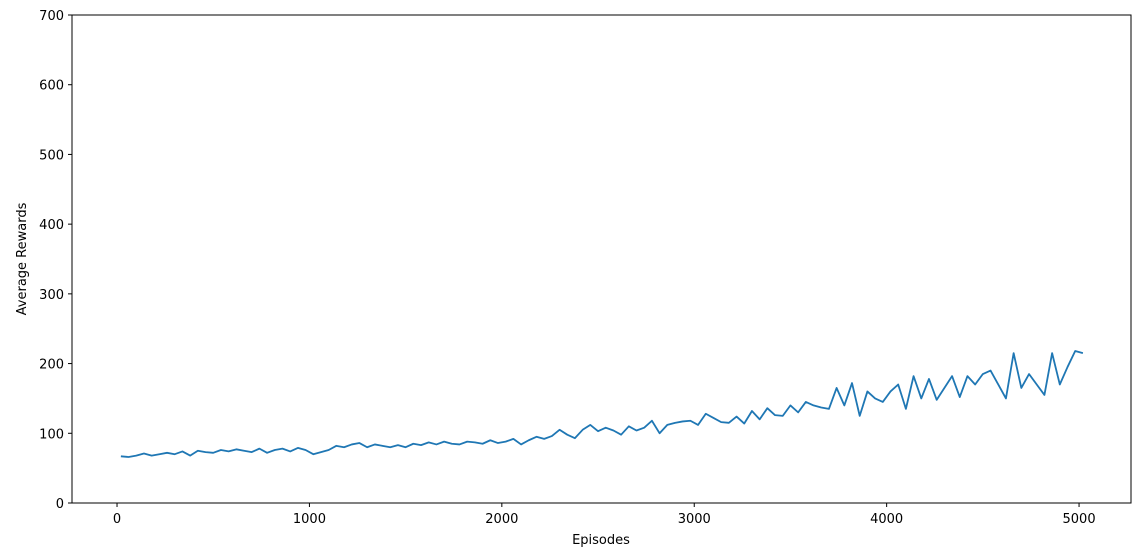  What do you see at coordinates (117, 519) in the screenshot?
I see `x-tick-label: 0` at bounding box center [117, 519].